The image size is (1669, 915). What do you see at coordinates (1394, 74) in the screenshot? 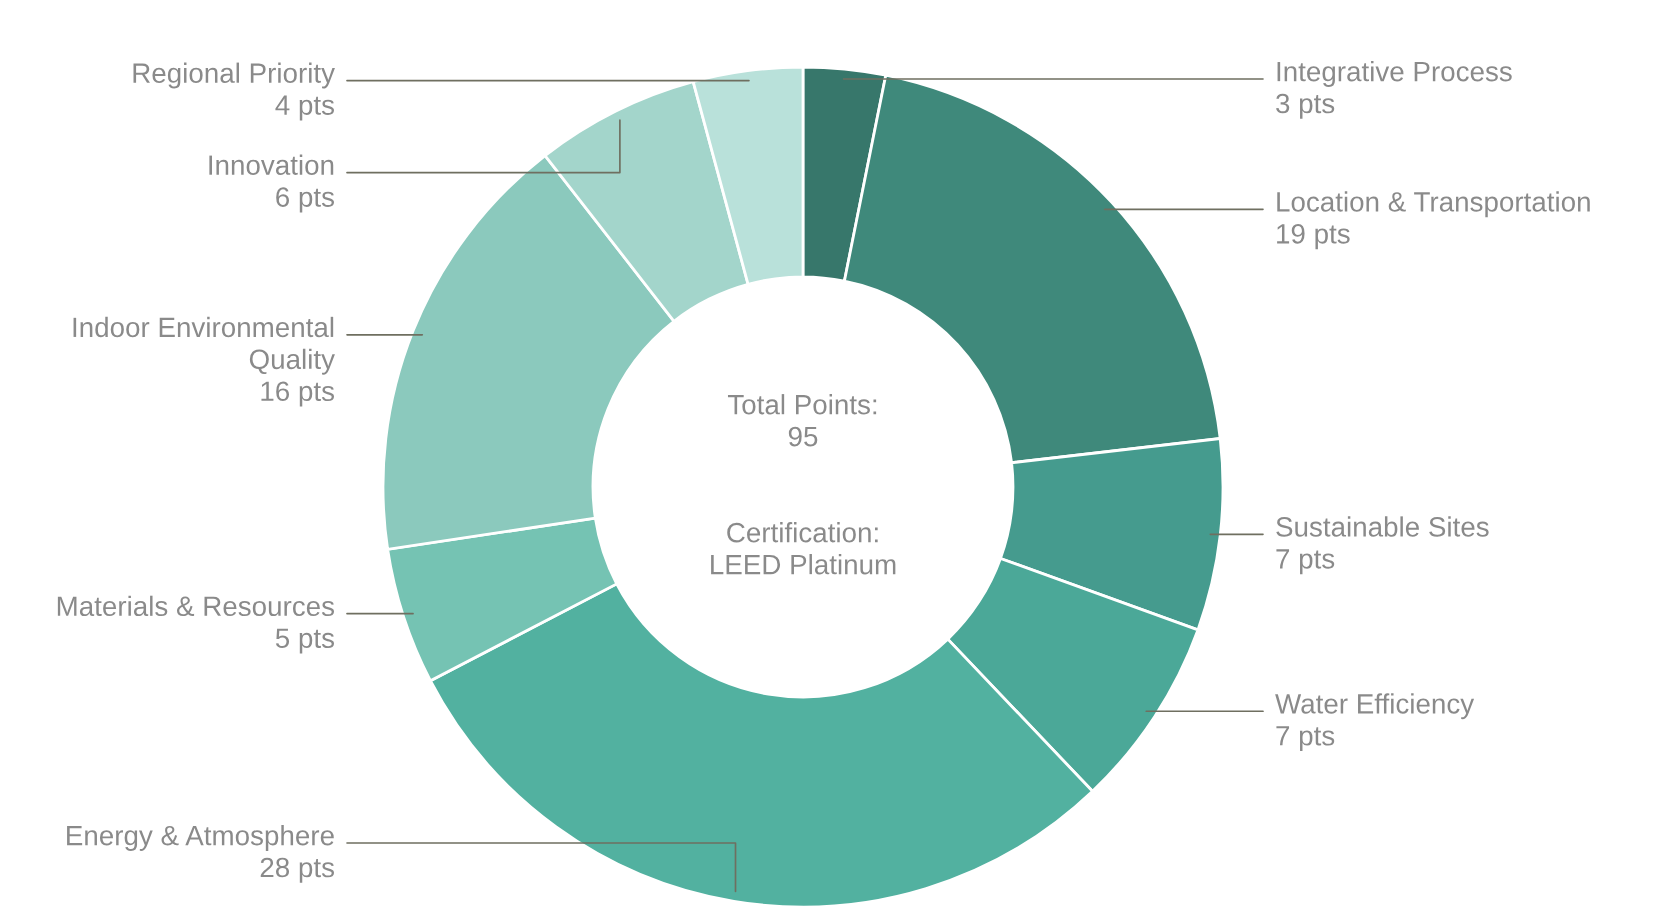
I see `slice-label: Integrative Process` at bounding box center [1394, 74].